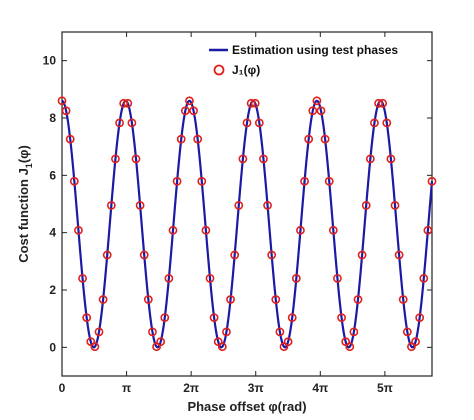  I want to click on y-axis-label-sub: 1, so click(29, 165).